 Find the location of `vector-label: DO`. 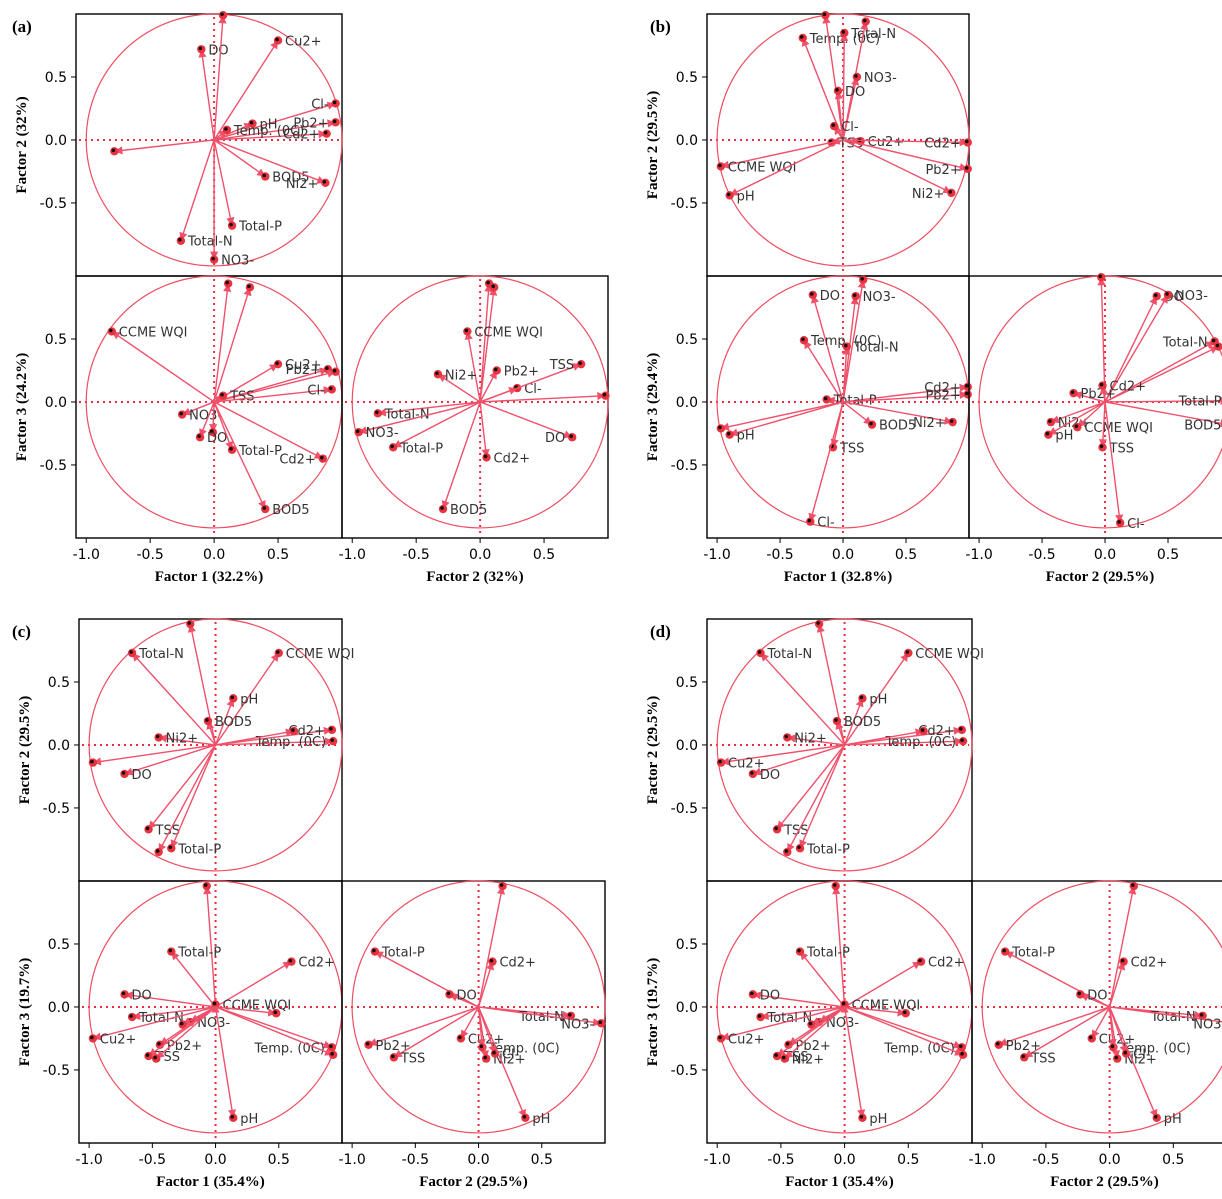

vector-label: DO is located at coordinates (1097, 995).